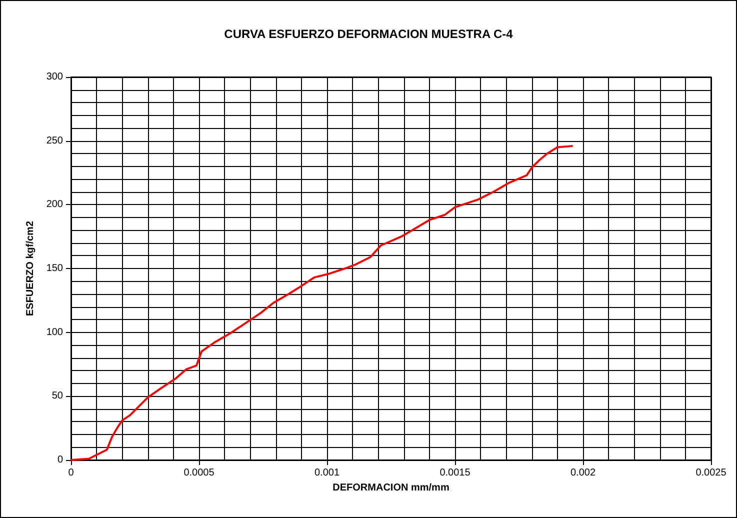 This screenshot has height=518, width=737. I want to click on y-axis-title: ESFUERZO kgf/cm2, so click(30, 268).